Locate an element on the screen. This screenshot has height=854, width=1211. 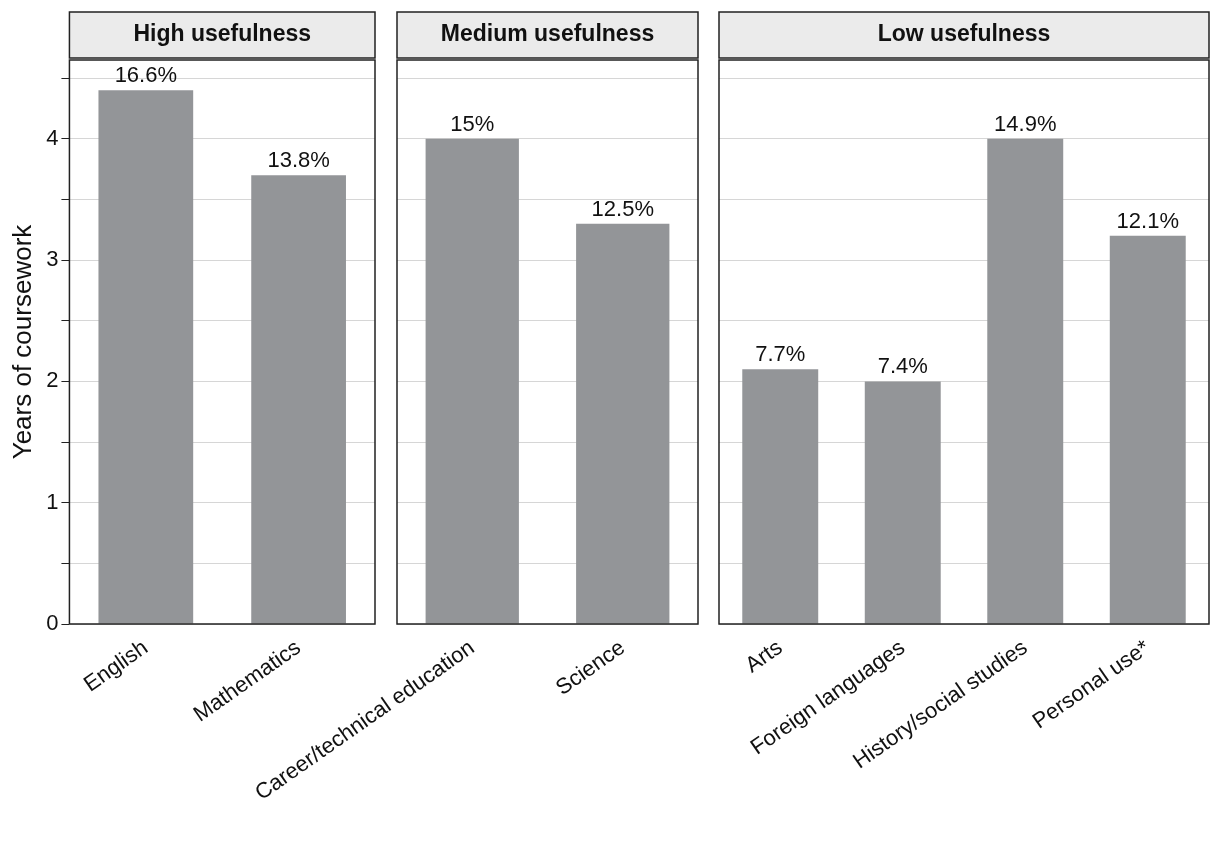
y-tick-label: 4 is located at coordinates (52, 137).